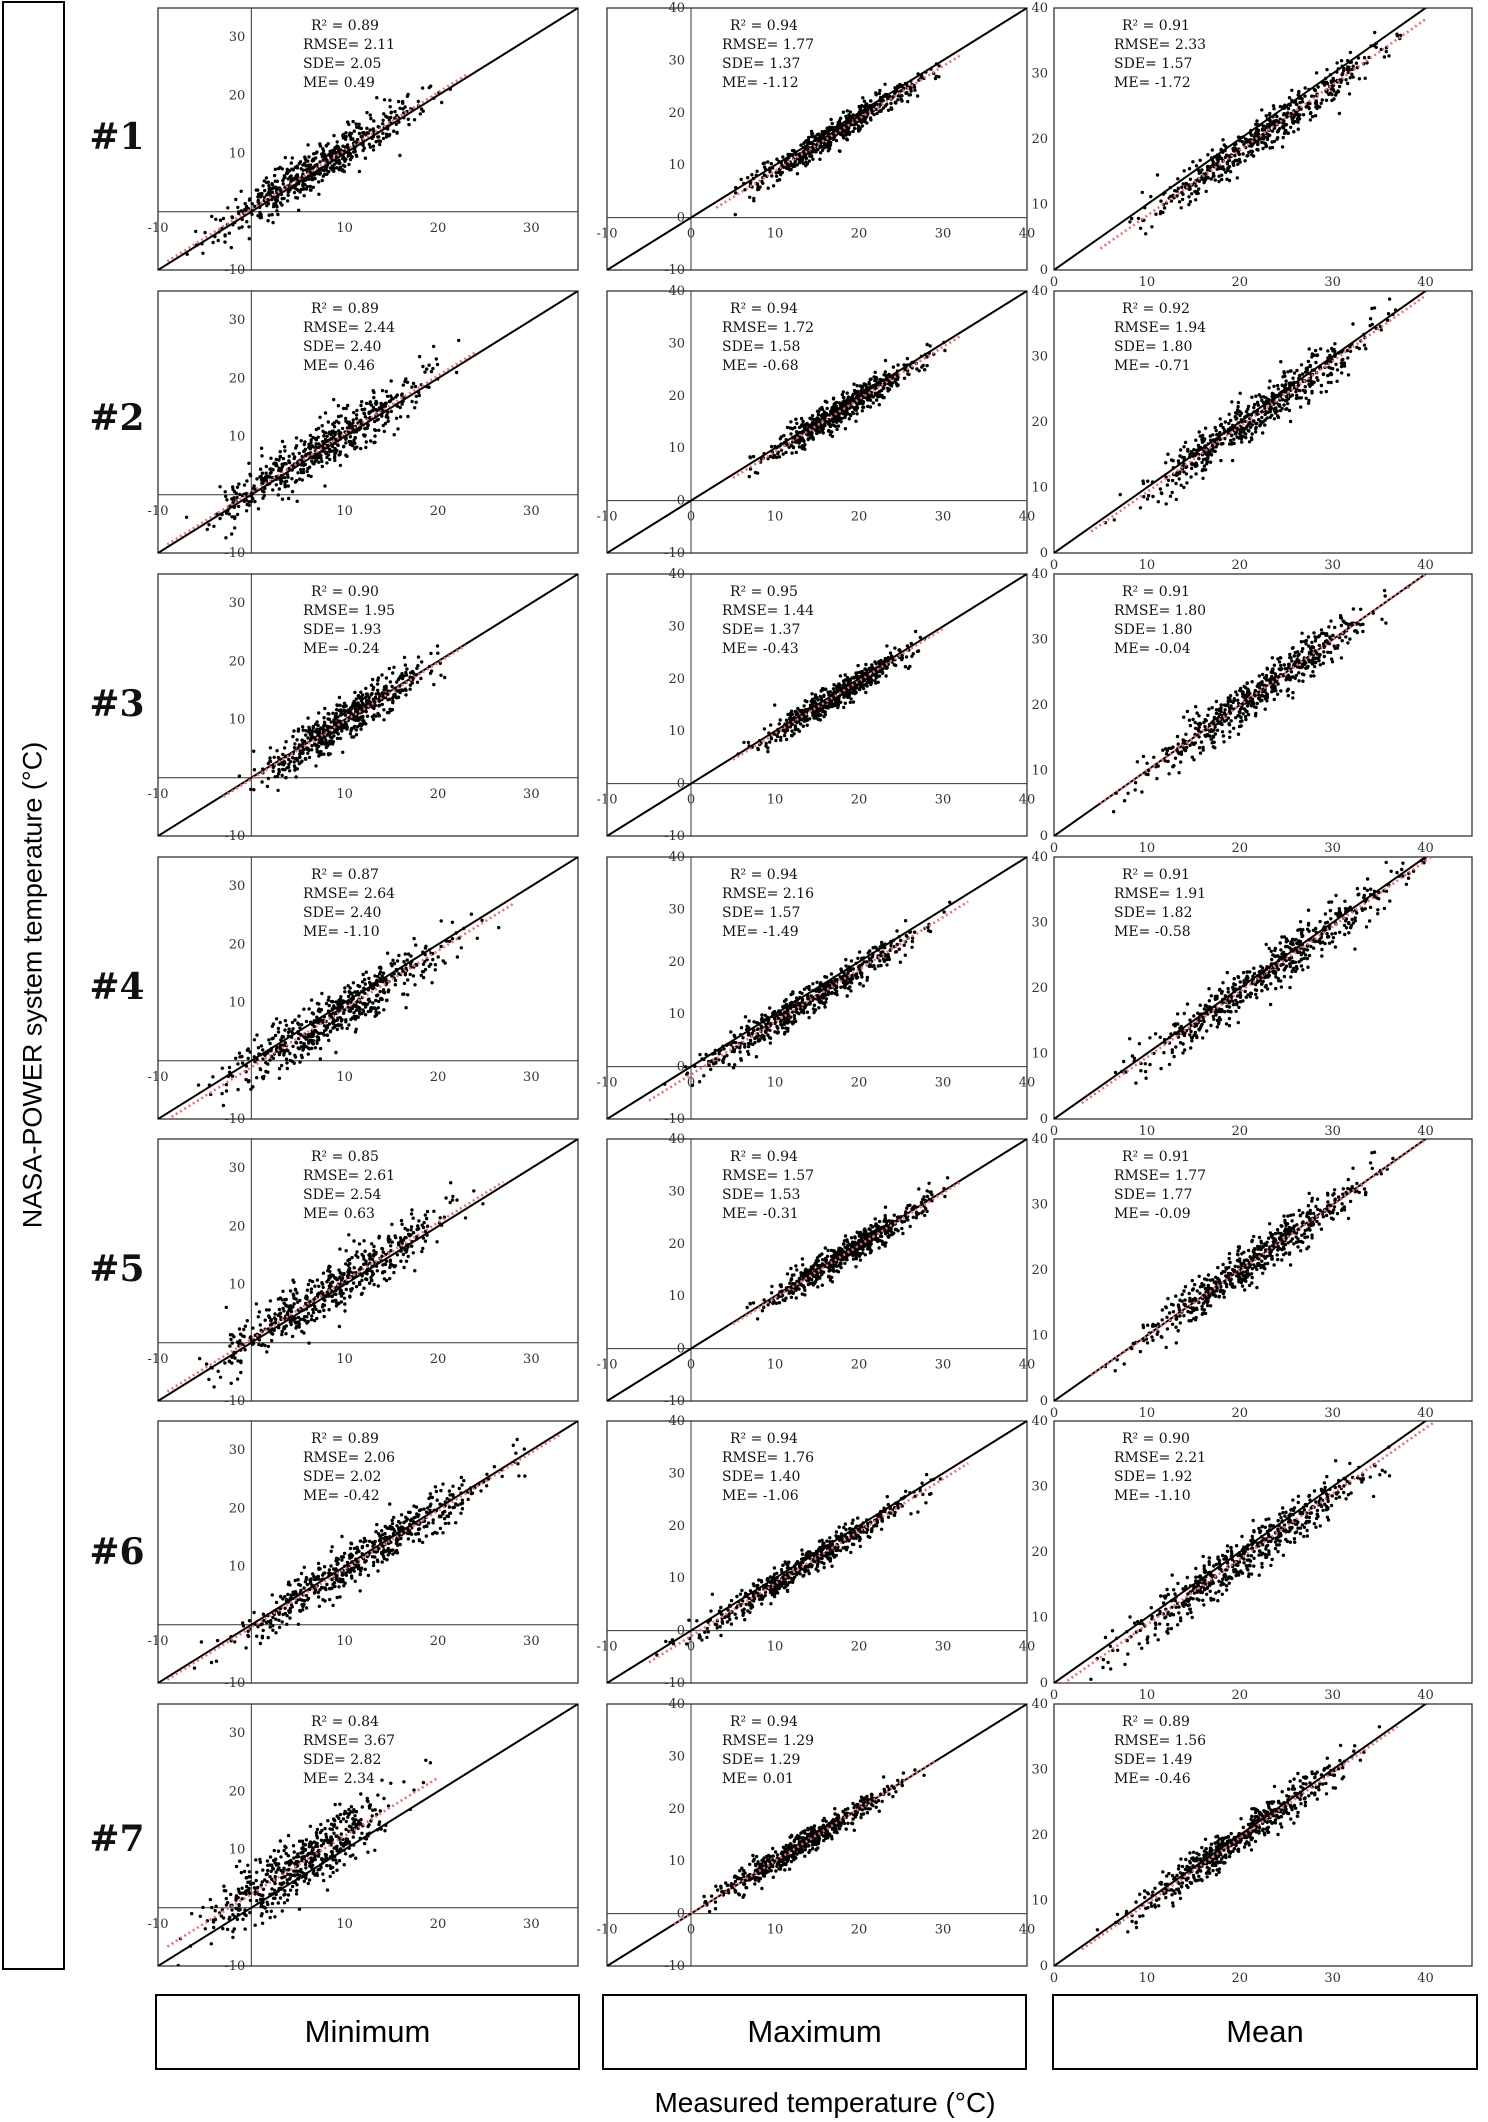  What do you see at coordinates (1147, 848) in the screenshot?
I see `panel-3-mean-xtick: 10` at bounding box center [1147, 848].